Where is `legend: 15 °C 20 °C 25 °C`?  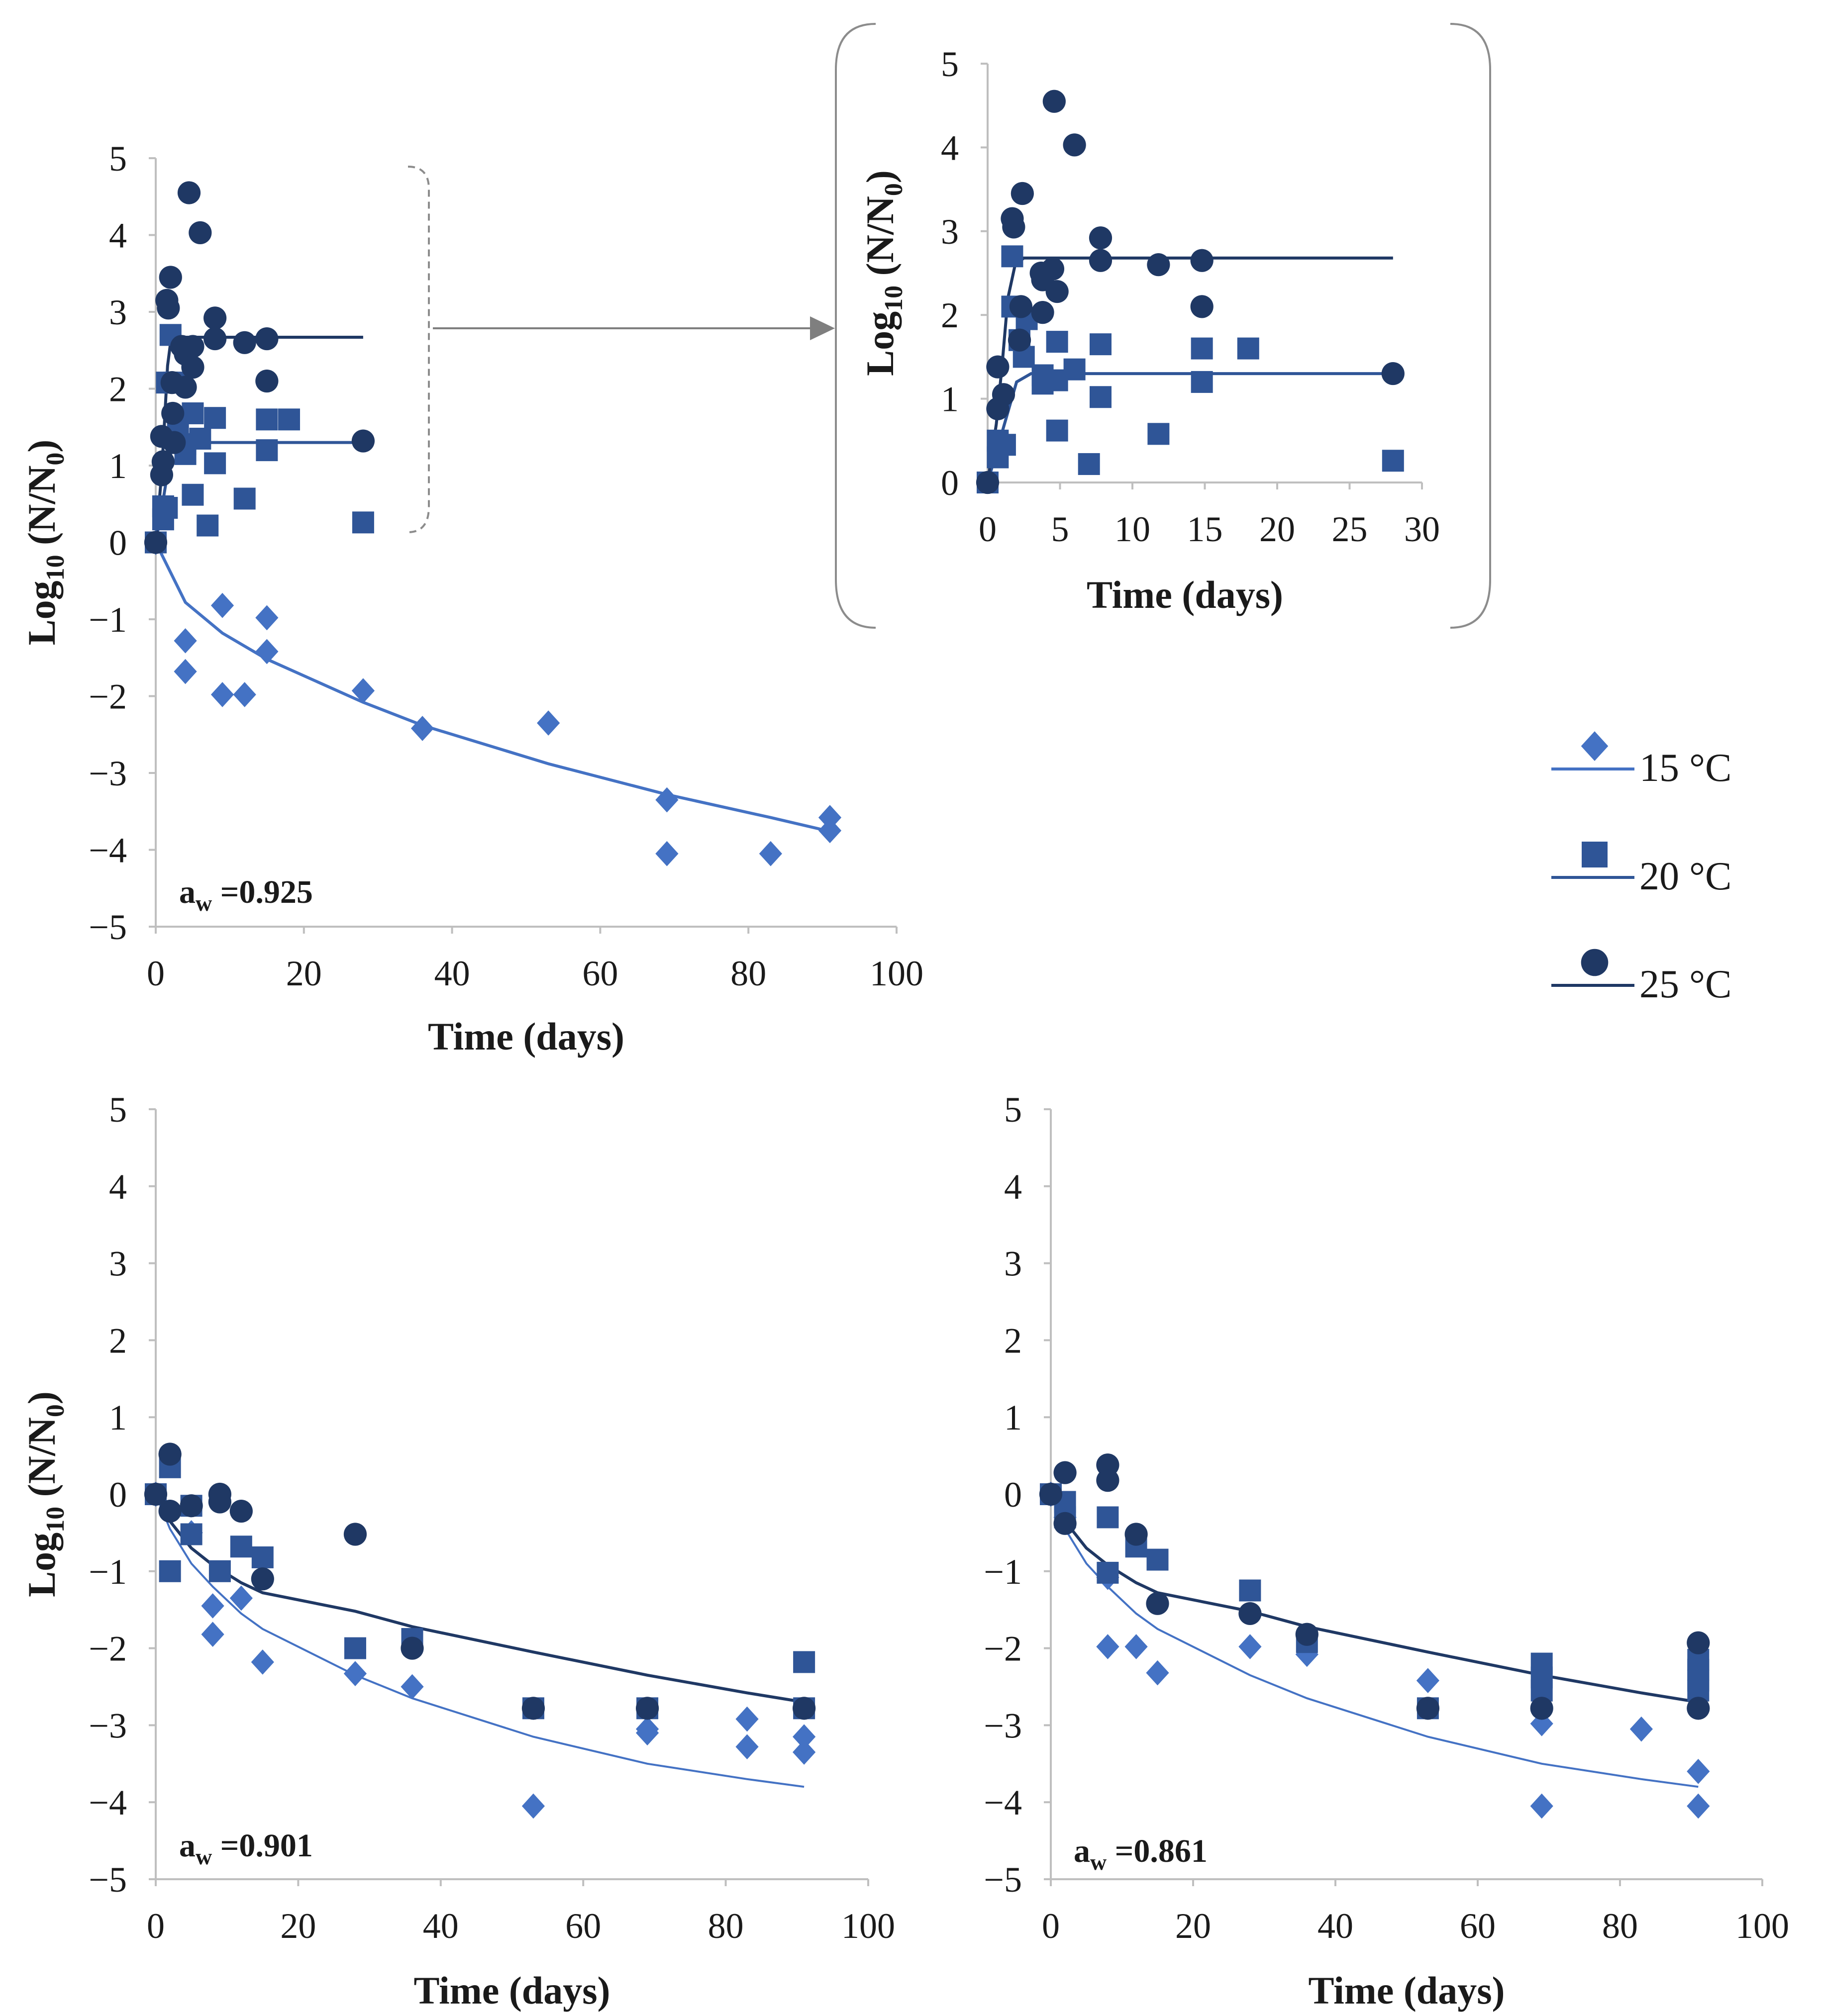
legend: 15 °C 20 °C 25 °C is located at coordinates (1641, 868).